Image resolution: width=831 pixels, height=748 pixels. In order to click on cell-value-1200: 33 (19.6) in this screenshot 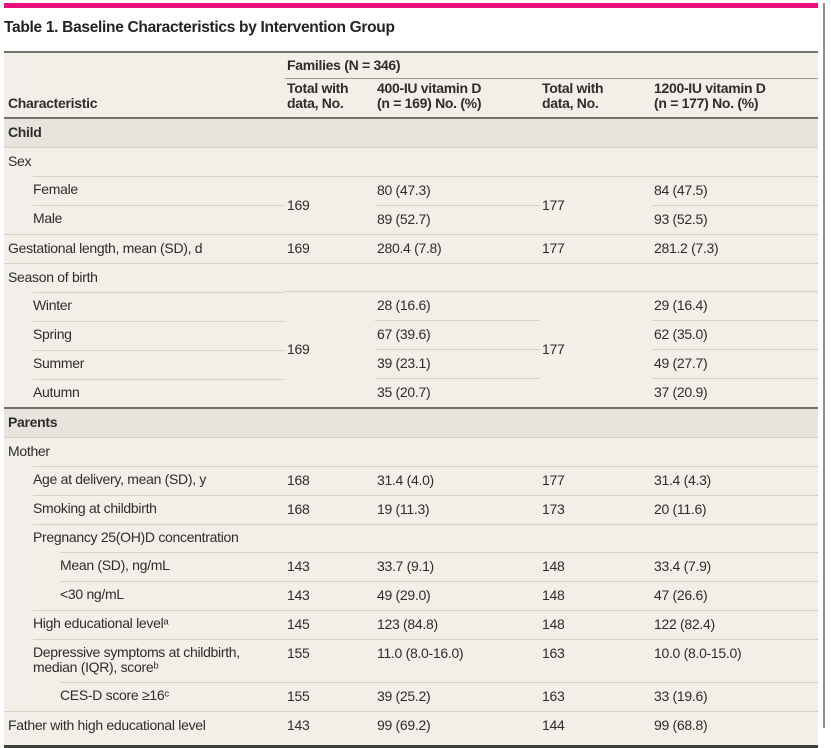, I will do `click(735, 696)`.